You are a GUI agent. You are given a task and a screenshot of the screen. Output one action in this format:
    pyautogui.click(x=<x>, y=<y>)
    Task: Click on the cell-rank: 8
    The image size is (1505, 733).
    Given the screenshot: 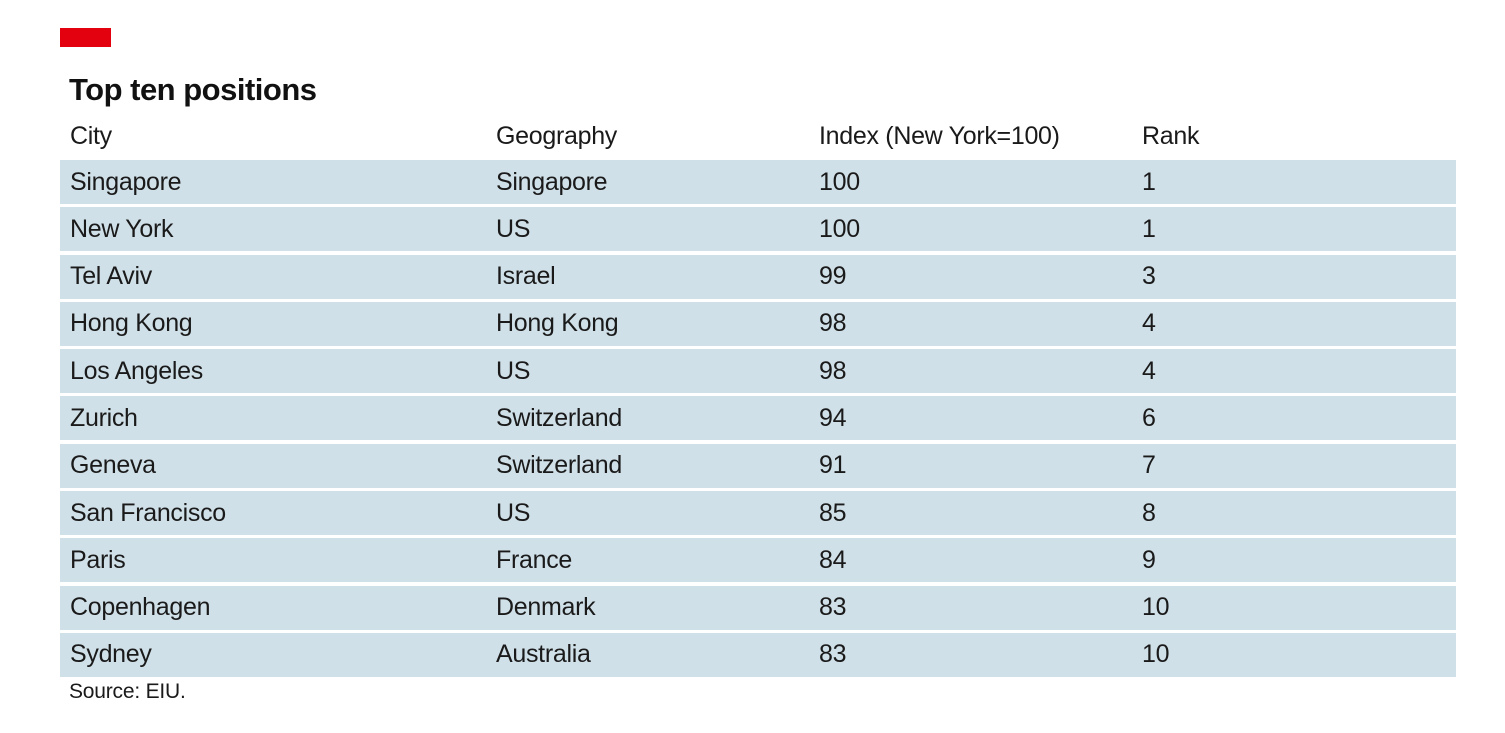 What is the action you would take?
    pyautogui.click(x=1149, y=512)
    